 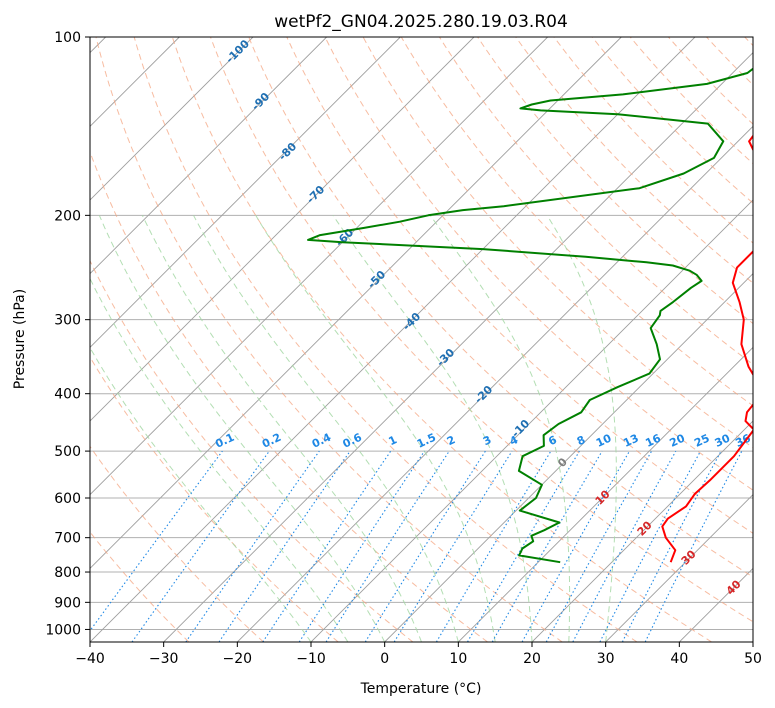 What do you see at coordinates (458, 659) in the screenshot?
I see `x-tick-label: 10` at bounding box center [458, 659].